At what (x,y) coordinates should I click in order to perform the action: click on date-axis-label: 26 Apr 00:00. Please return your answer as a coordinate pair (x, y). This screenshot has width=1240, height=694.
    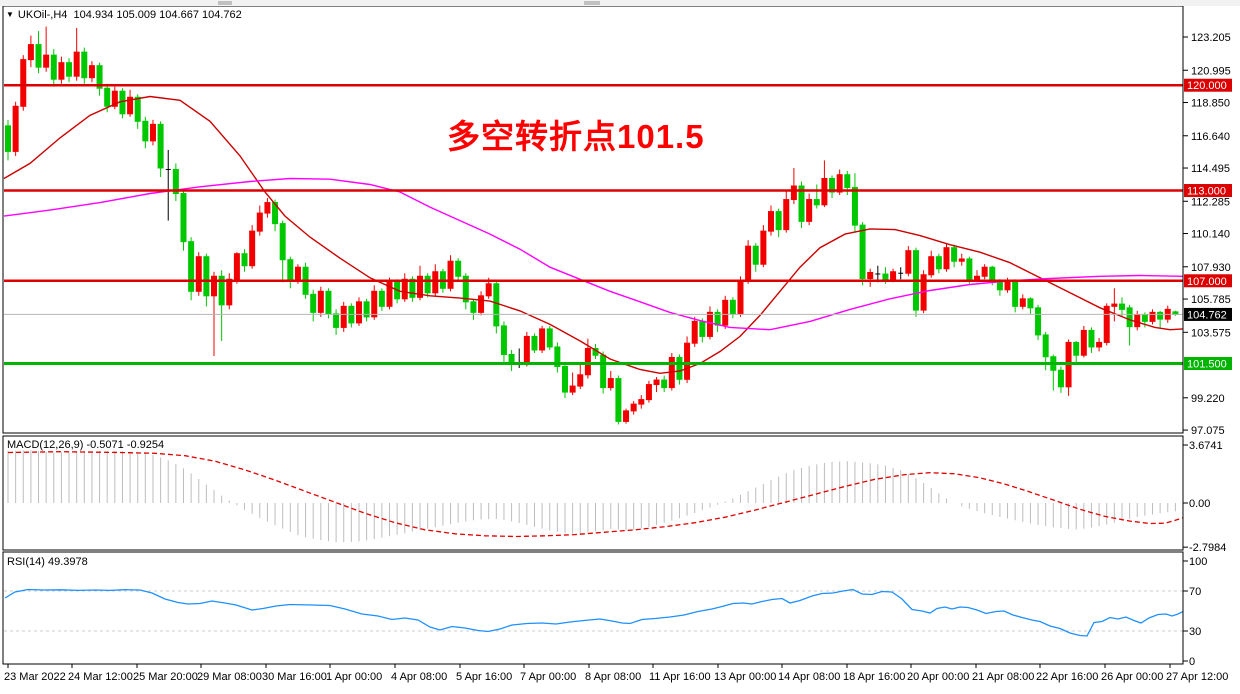
    Looking at the image, I should click on (1132, 677).